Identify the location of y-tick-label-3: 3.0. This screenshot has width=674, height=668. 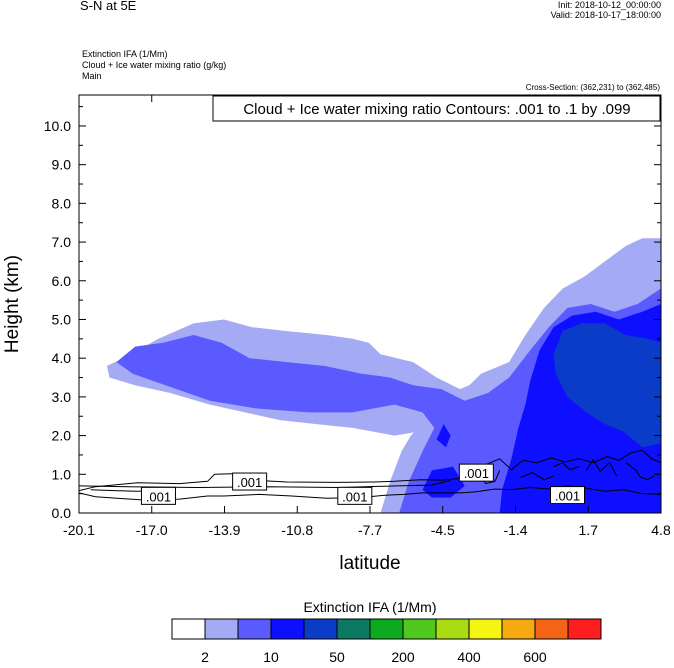
(62, 397).